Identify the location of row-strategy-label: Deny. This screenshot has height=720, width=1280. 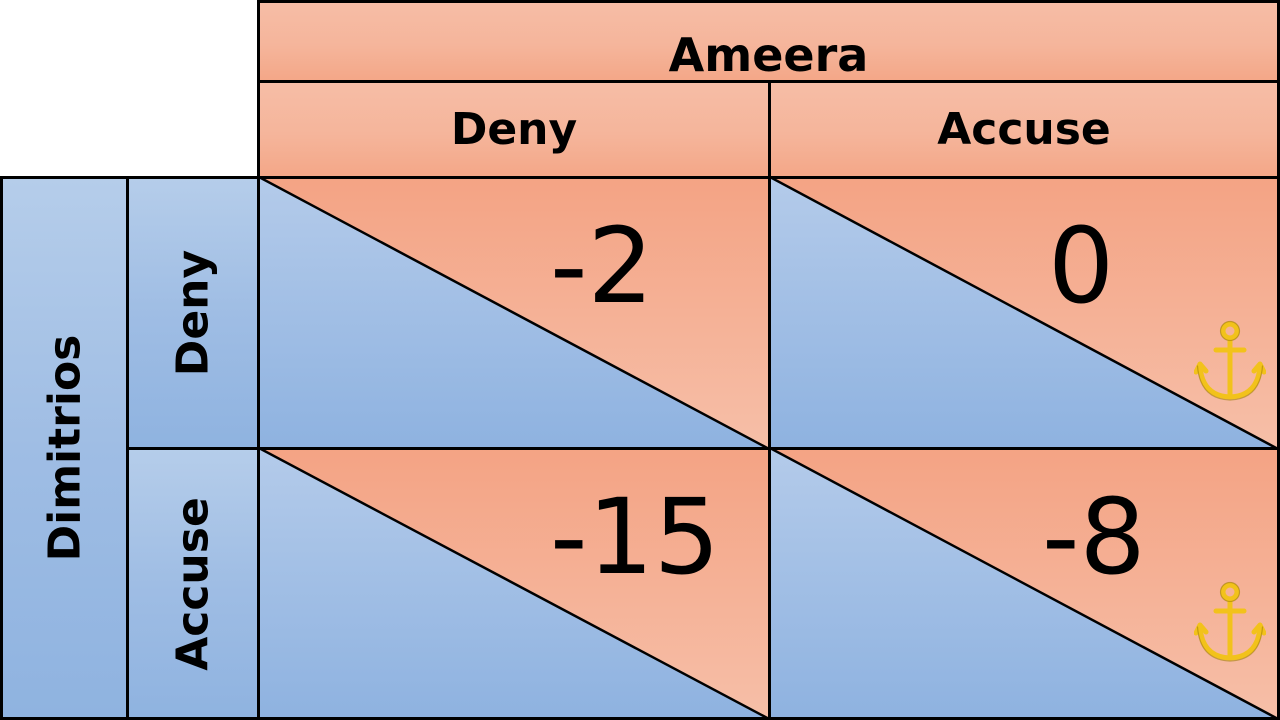
(193, 313).